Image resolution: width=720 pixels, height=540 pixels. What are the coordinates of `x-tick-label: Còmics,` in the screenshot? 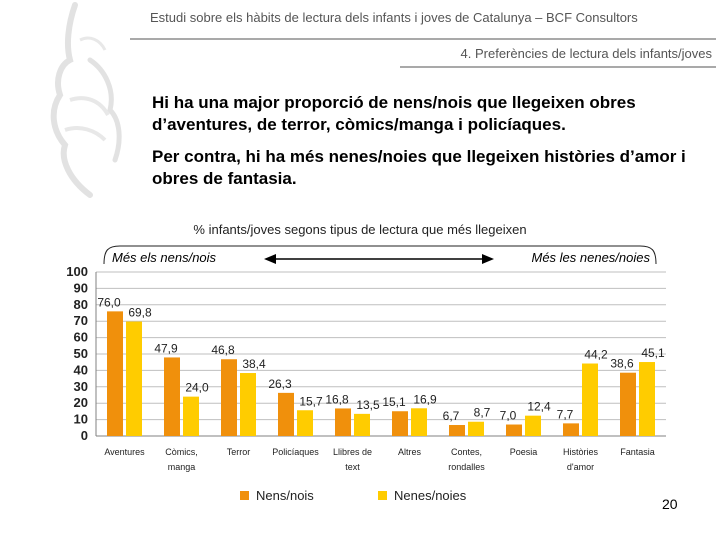 It's located at (181, 452).